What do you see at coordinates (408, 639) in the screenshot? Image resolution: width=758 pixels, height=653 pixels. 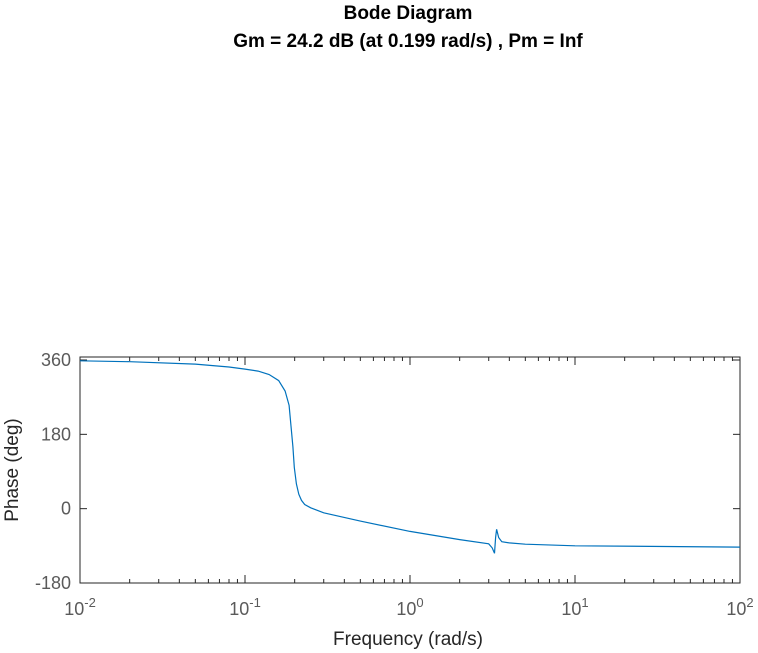 I see `x-axis-label: Frequency (rad/s)` at bounding box center [408, 639].